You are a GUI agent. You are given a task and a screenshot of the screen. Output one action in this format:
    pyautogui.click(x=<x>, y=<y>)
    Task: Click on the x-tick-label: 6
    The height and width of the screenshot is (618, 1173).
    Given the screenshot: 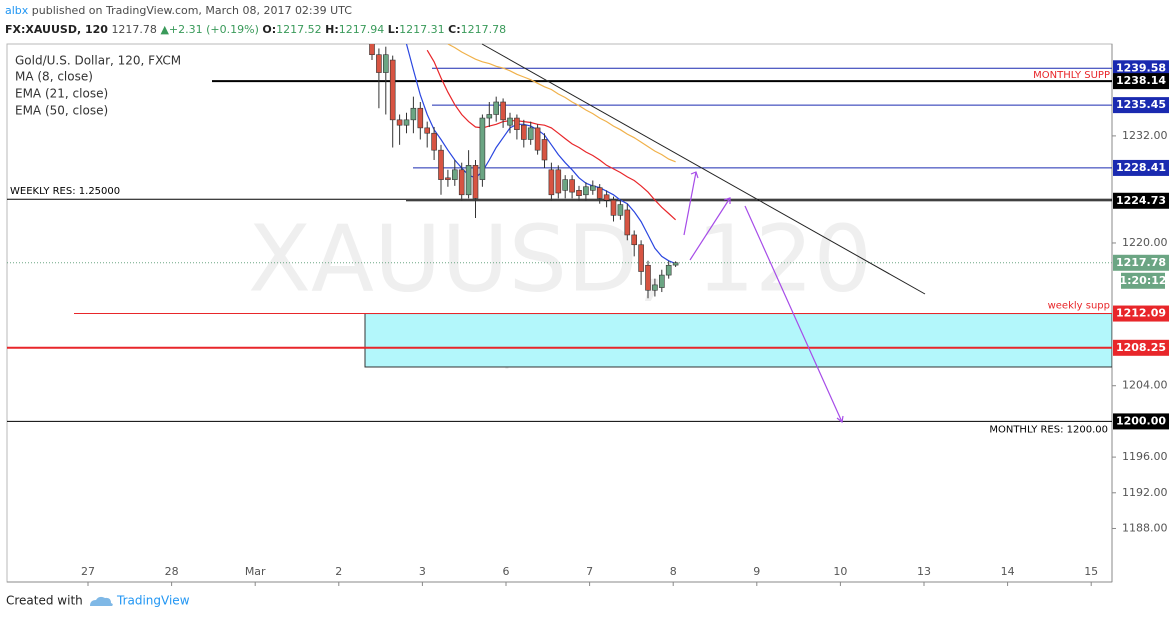 What is the action you would take?
    pyautogui.click(x=506, y=571)
    